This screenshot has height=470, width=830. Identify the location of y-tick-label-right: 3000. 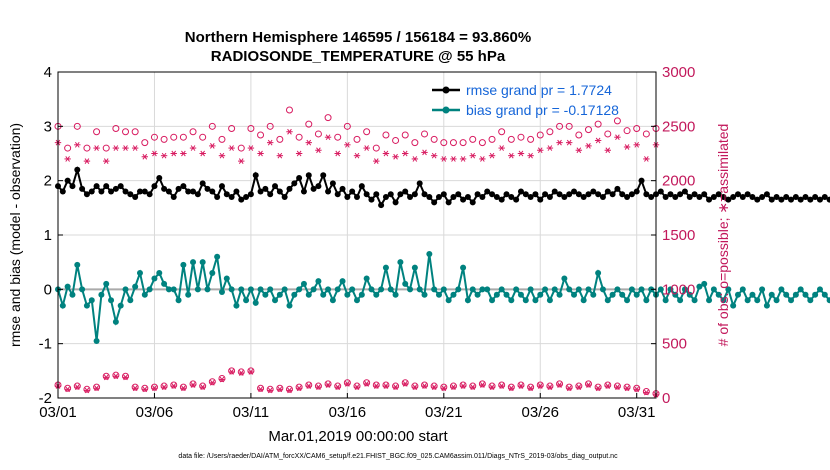
(678, 72).